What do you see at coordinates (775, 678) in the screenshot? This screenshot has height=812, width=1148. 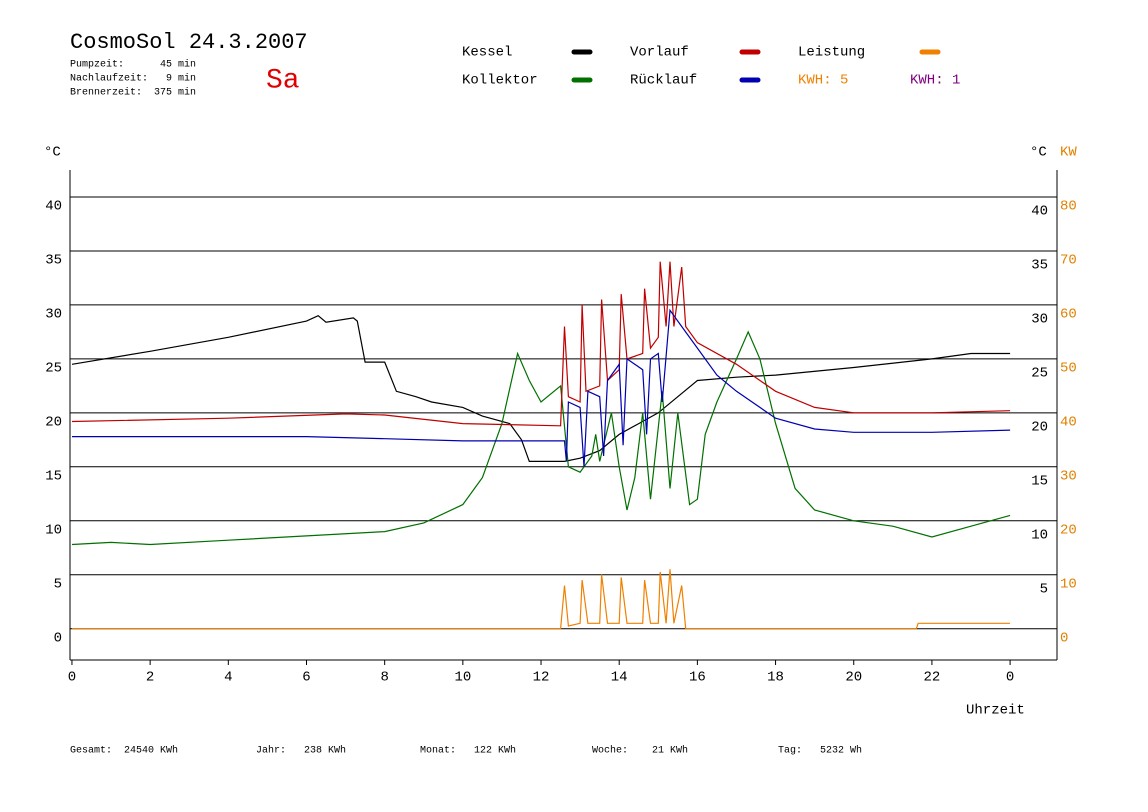 I see `x-tick-label: 18` at bounding box center [775, 678].